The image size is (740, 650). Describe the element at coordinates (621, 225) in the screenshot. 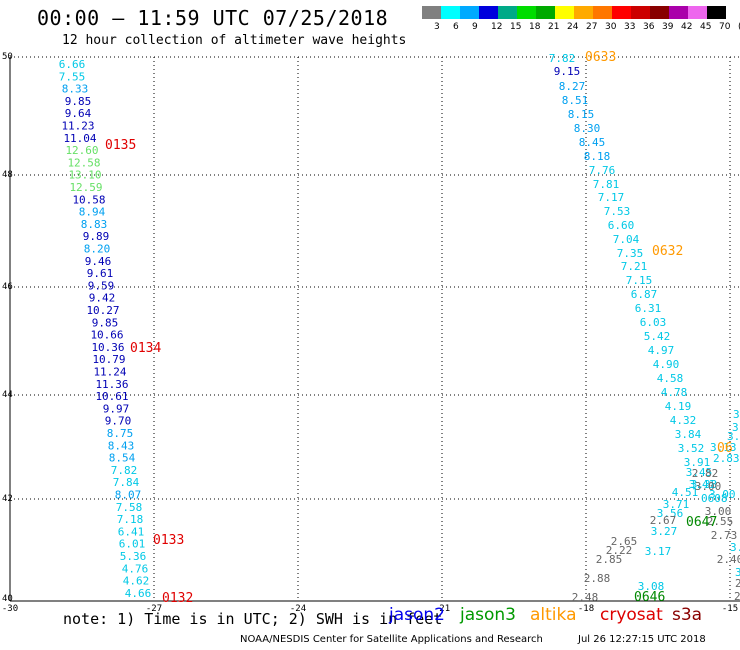

I see `swh-value: 6.60` at that location.